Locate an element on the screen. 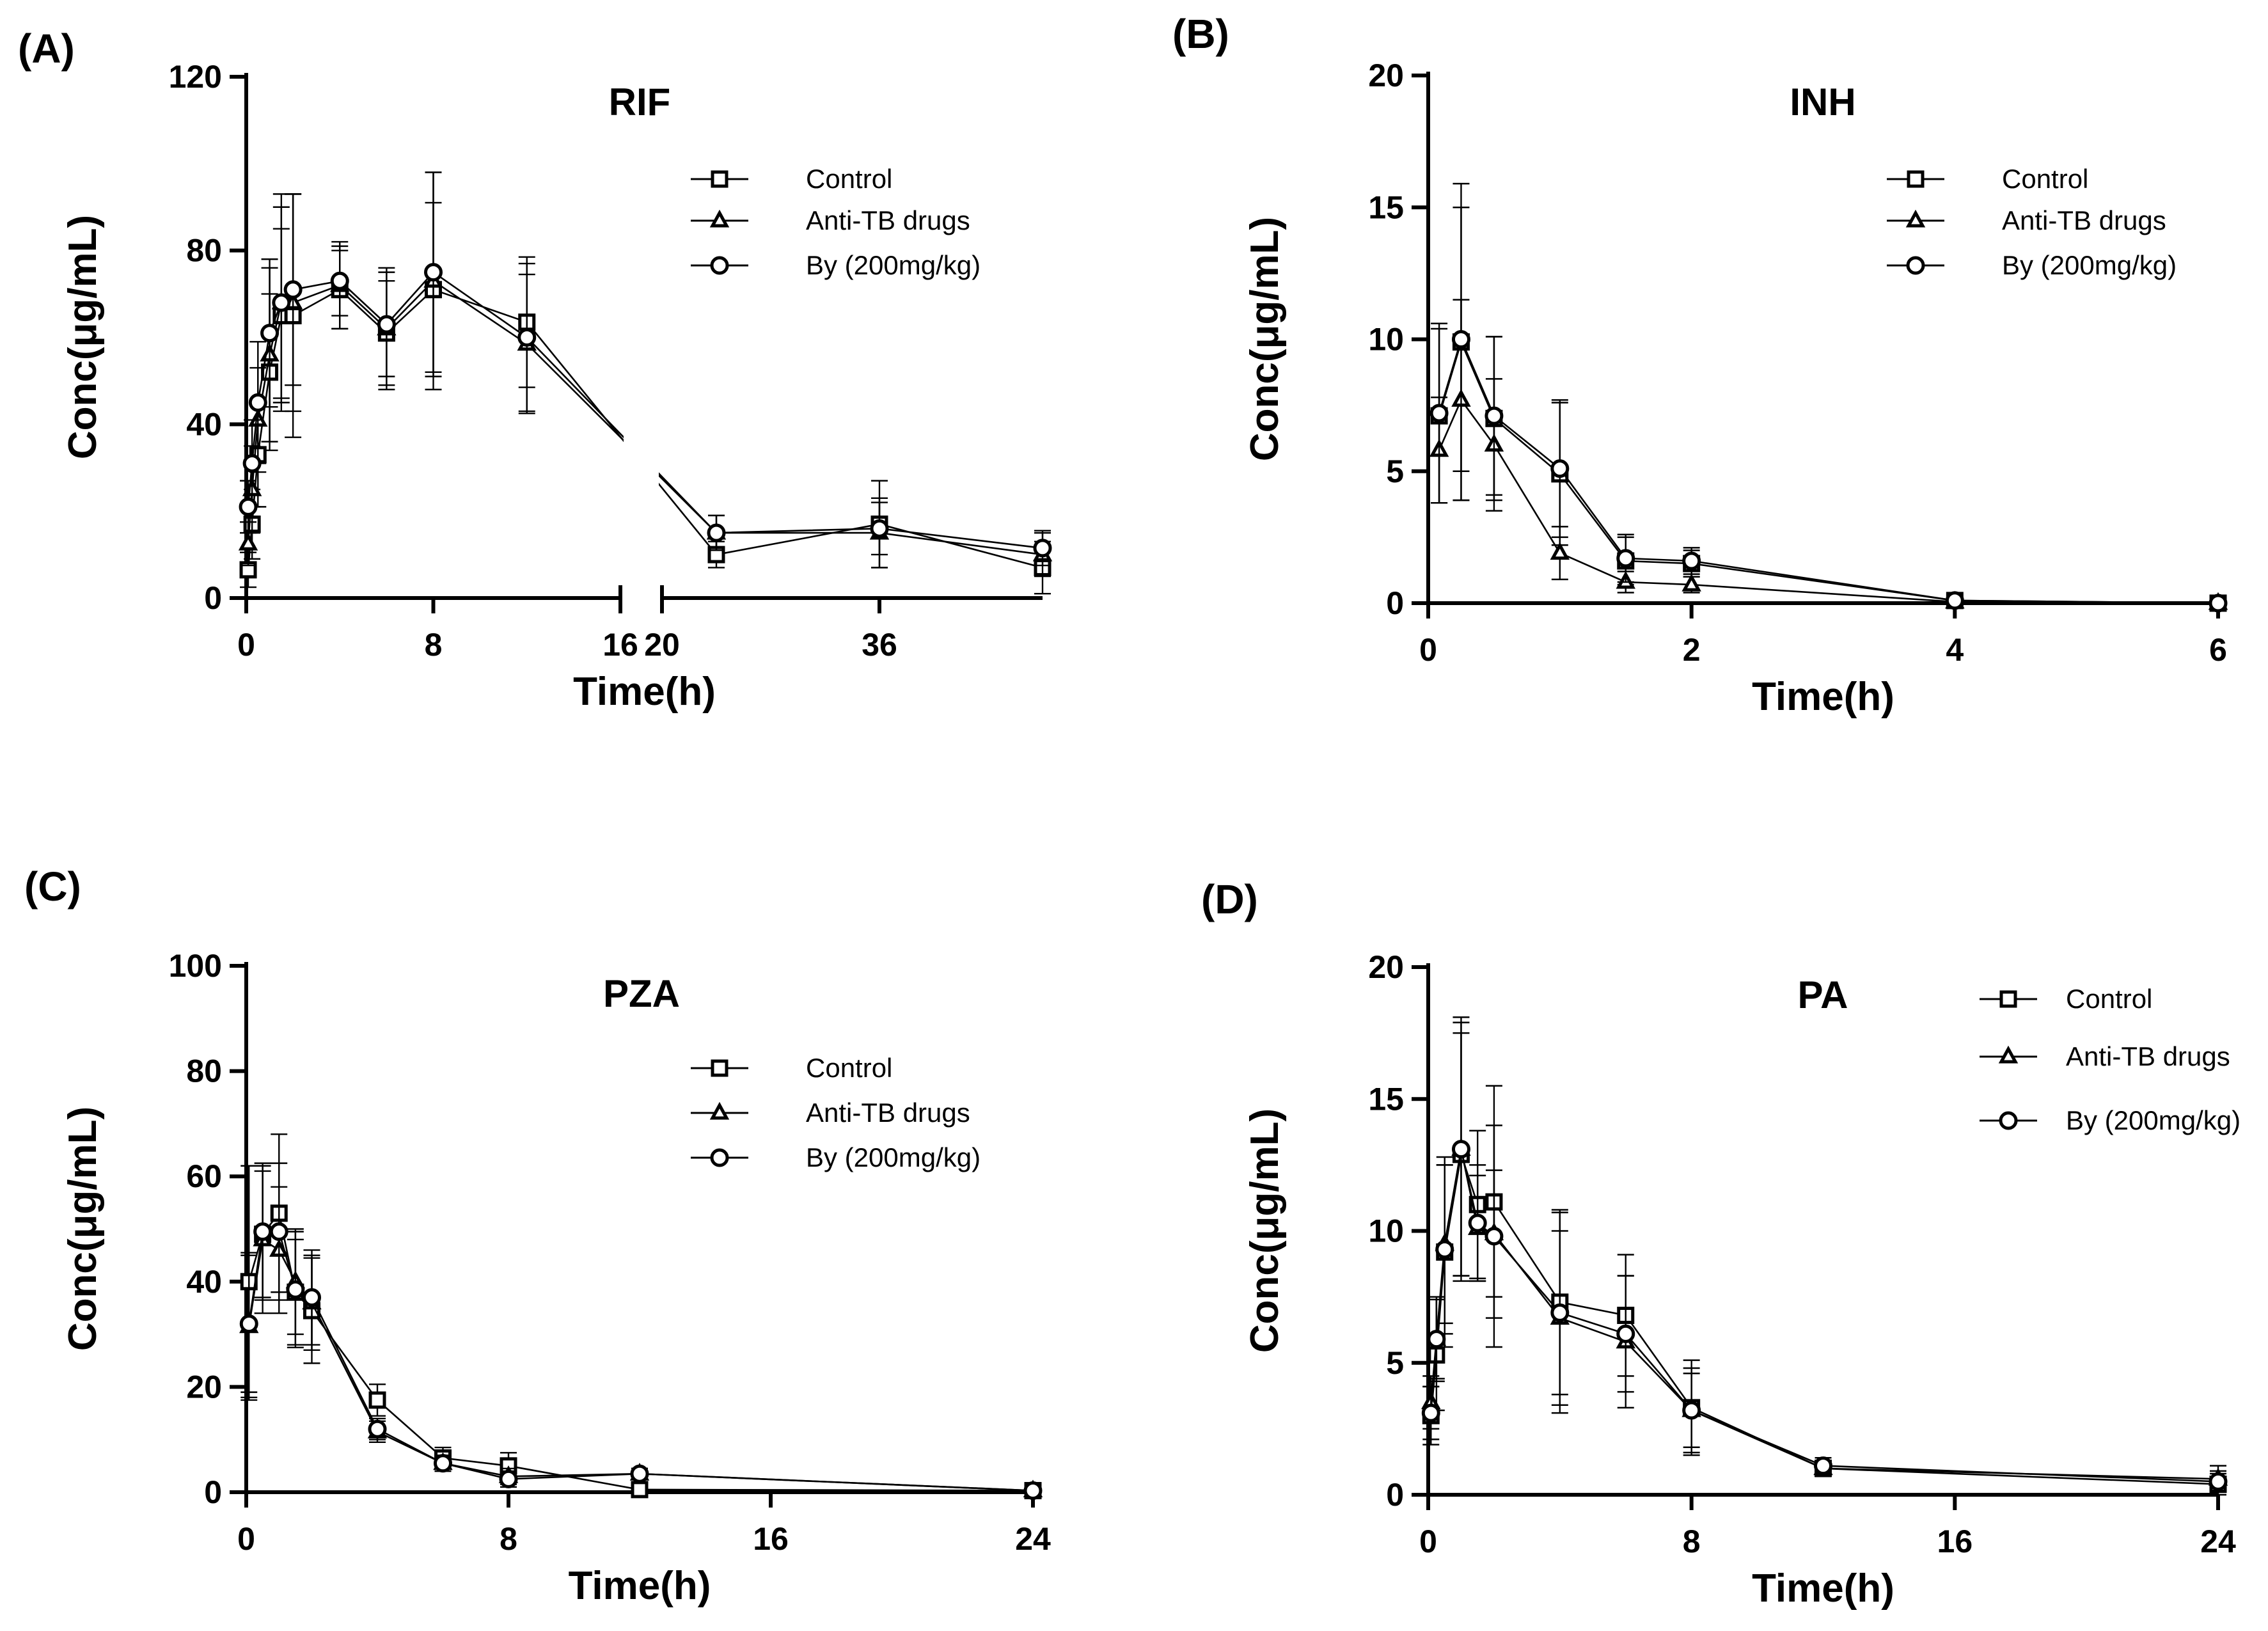 This screenshot has height=1631, width=2268. x-tick-label: 8 is located at coordinates (509, 1539).